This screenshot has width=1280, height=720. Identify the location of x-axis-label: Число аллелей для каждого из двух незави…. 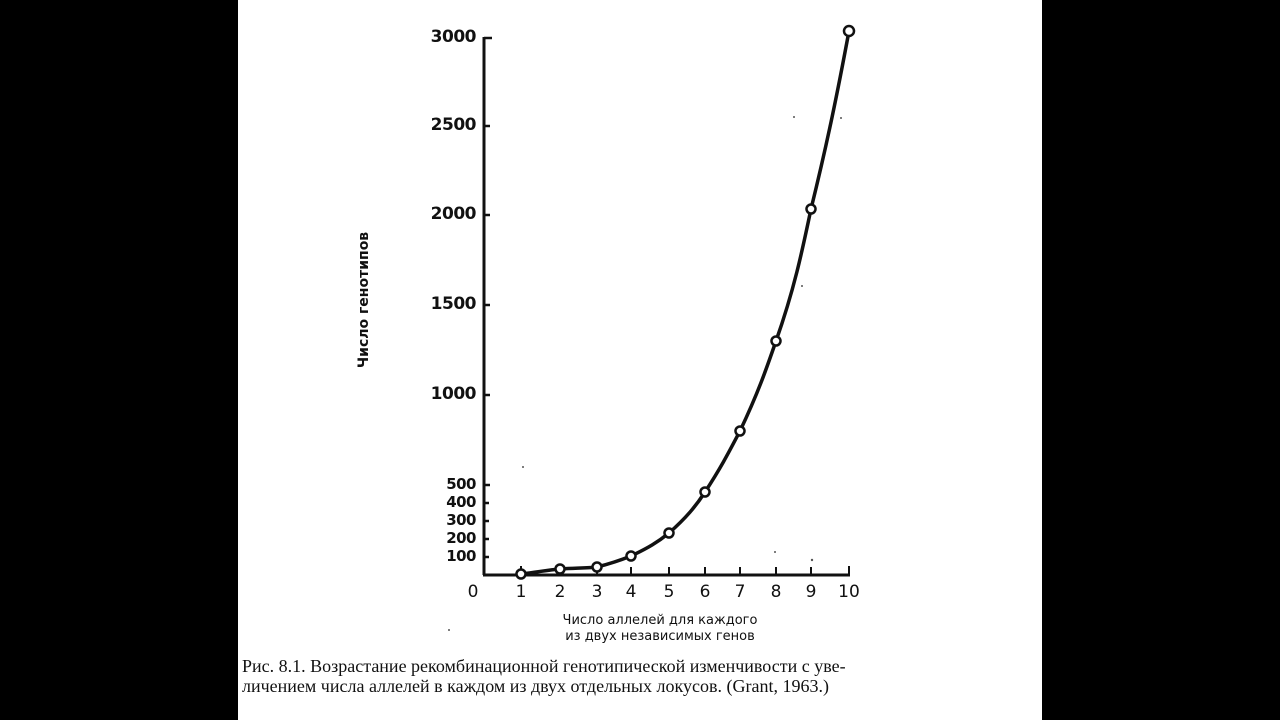
(660, 629).